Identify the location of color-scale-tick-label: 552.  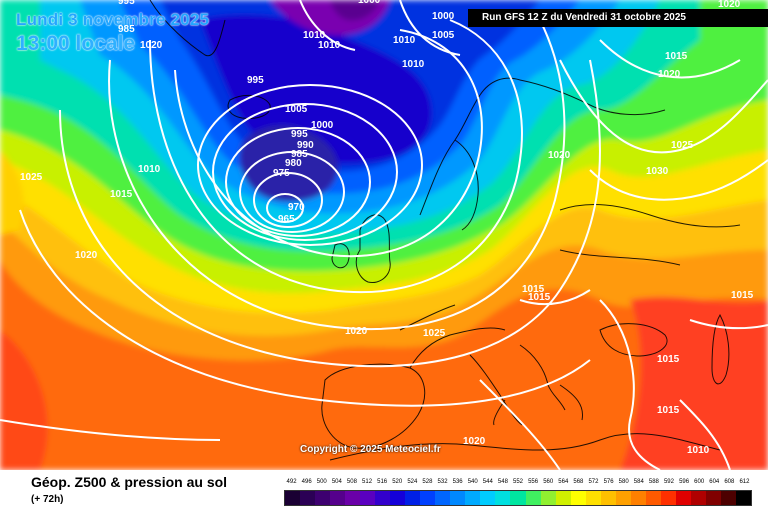
(518, 482).